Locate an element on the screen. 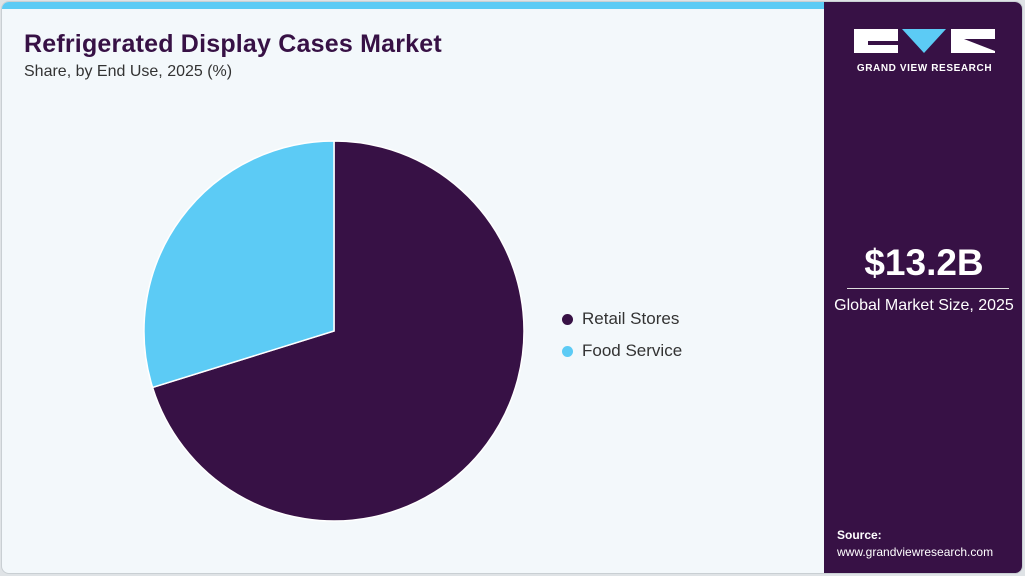  top-accent-bar is located at coordinates (413, 5).